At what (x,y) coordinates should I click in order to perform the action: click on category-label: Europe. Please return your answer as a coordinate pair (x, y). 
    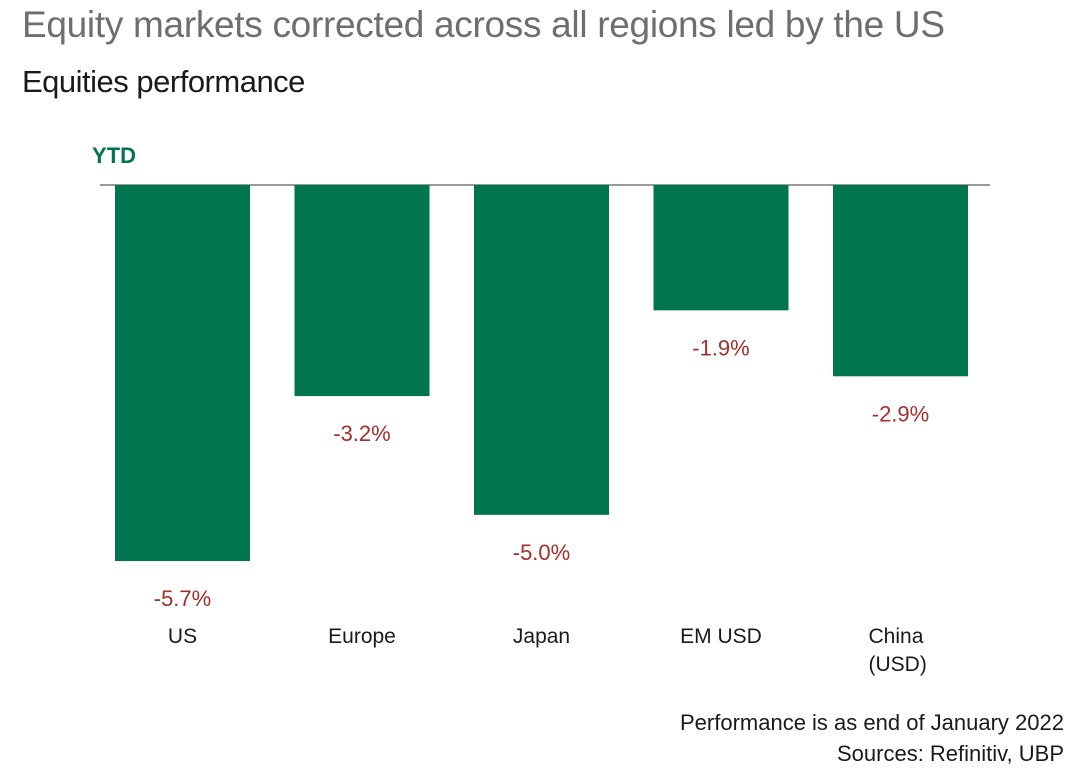
    Looking at the image, I should click on (362, 636).